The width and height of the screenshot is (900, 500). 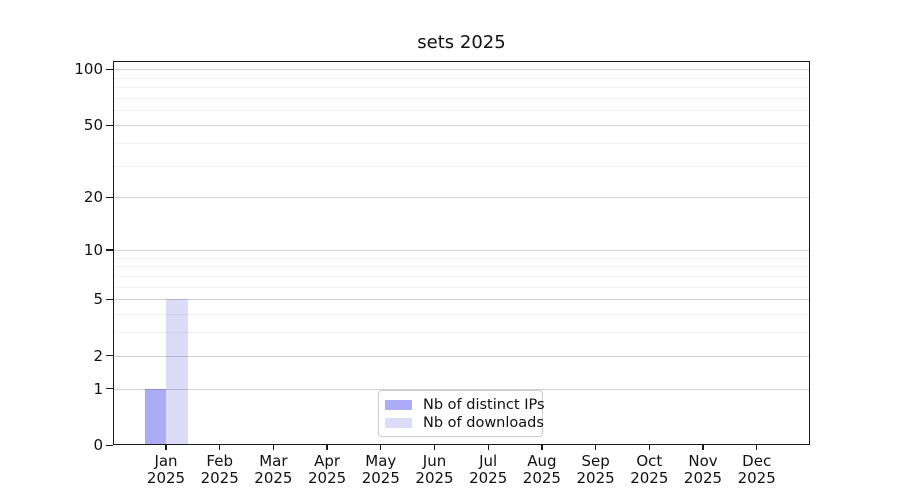 I want to click on legend-label-distinct-ips: Nb of distinct IPs, so click(x=484, y=405).